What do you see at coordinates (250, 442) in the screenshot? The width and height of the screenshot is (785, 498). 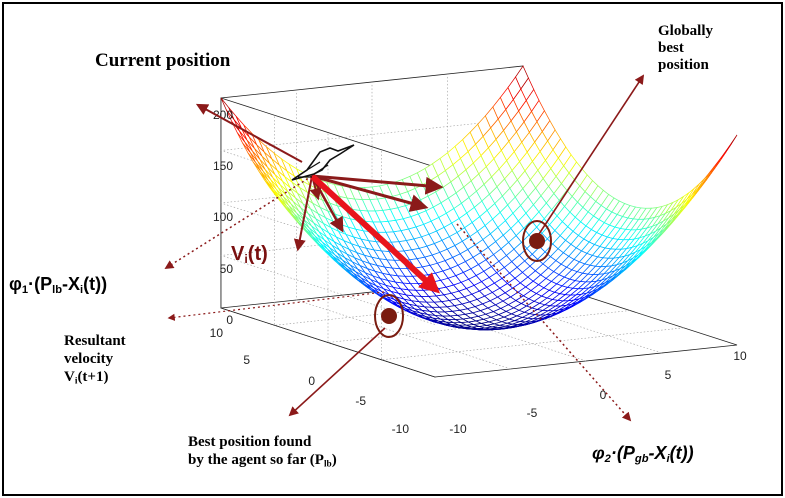 I see `best-found-line-1: Best position found` at bounding box center [250, 442].